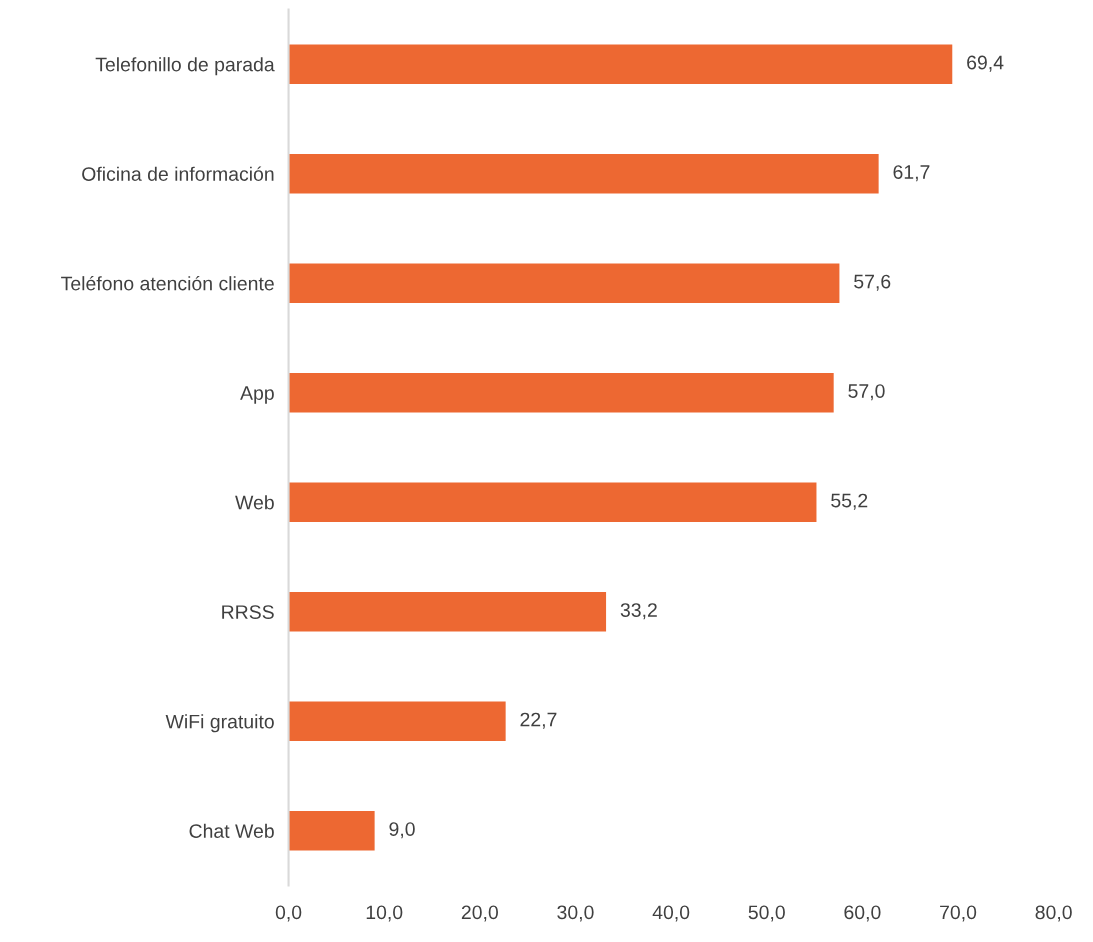 The width and height of the screenshot is (1093, 942). I want to click on y-tick-label: Chat Web, so click(231, 830).